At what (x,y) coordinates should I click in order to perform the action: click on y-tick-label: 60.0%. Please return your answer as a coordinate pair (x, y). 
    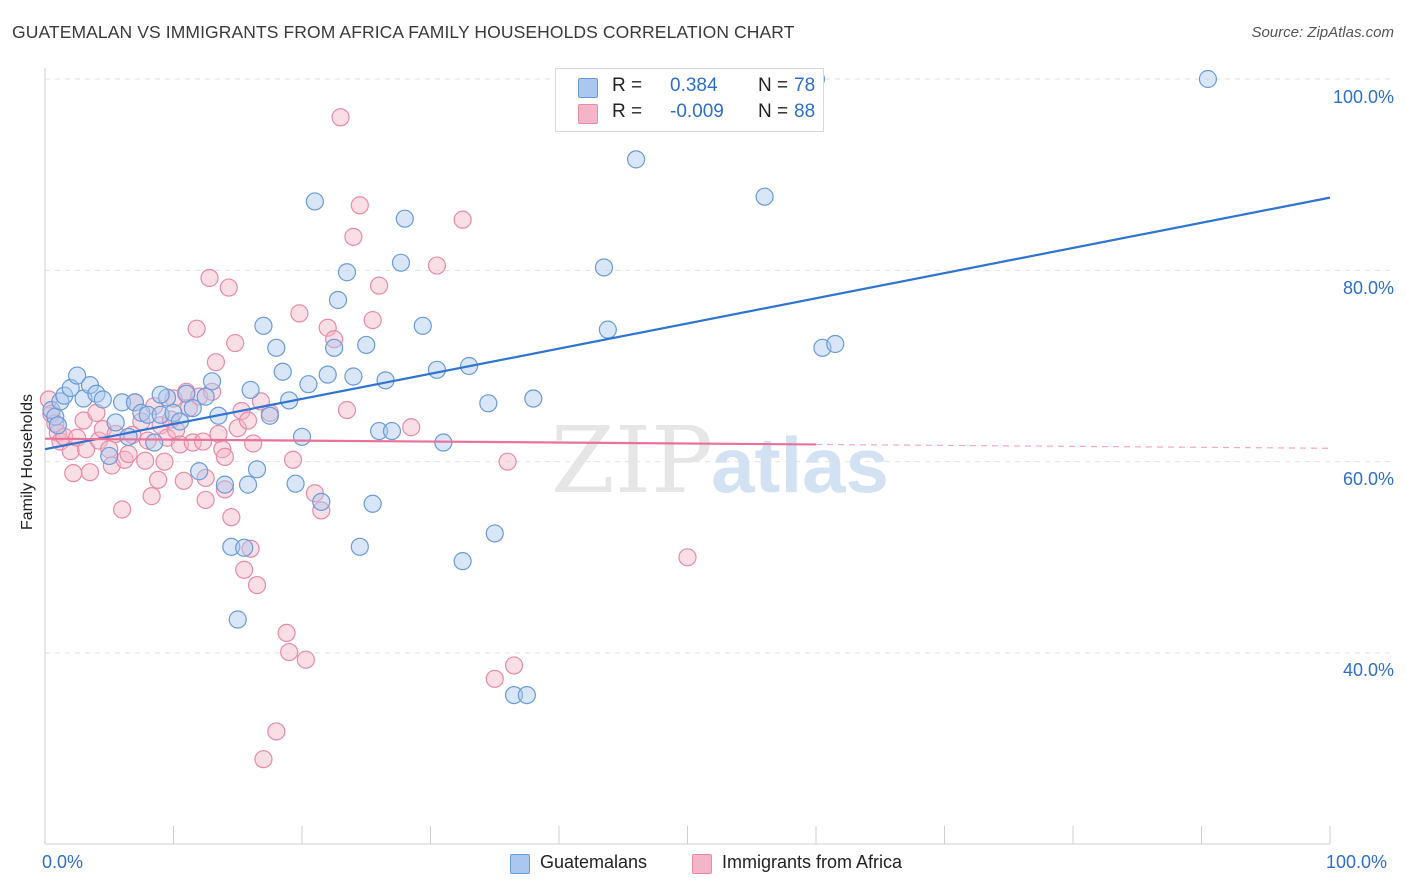
    Looking at the image, I should click on (1368, 479).